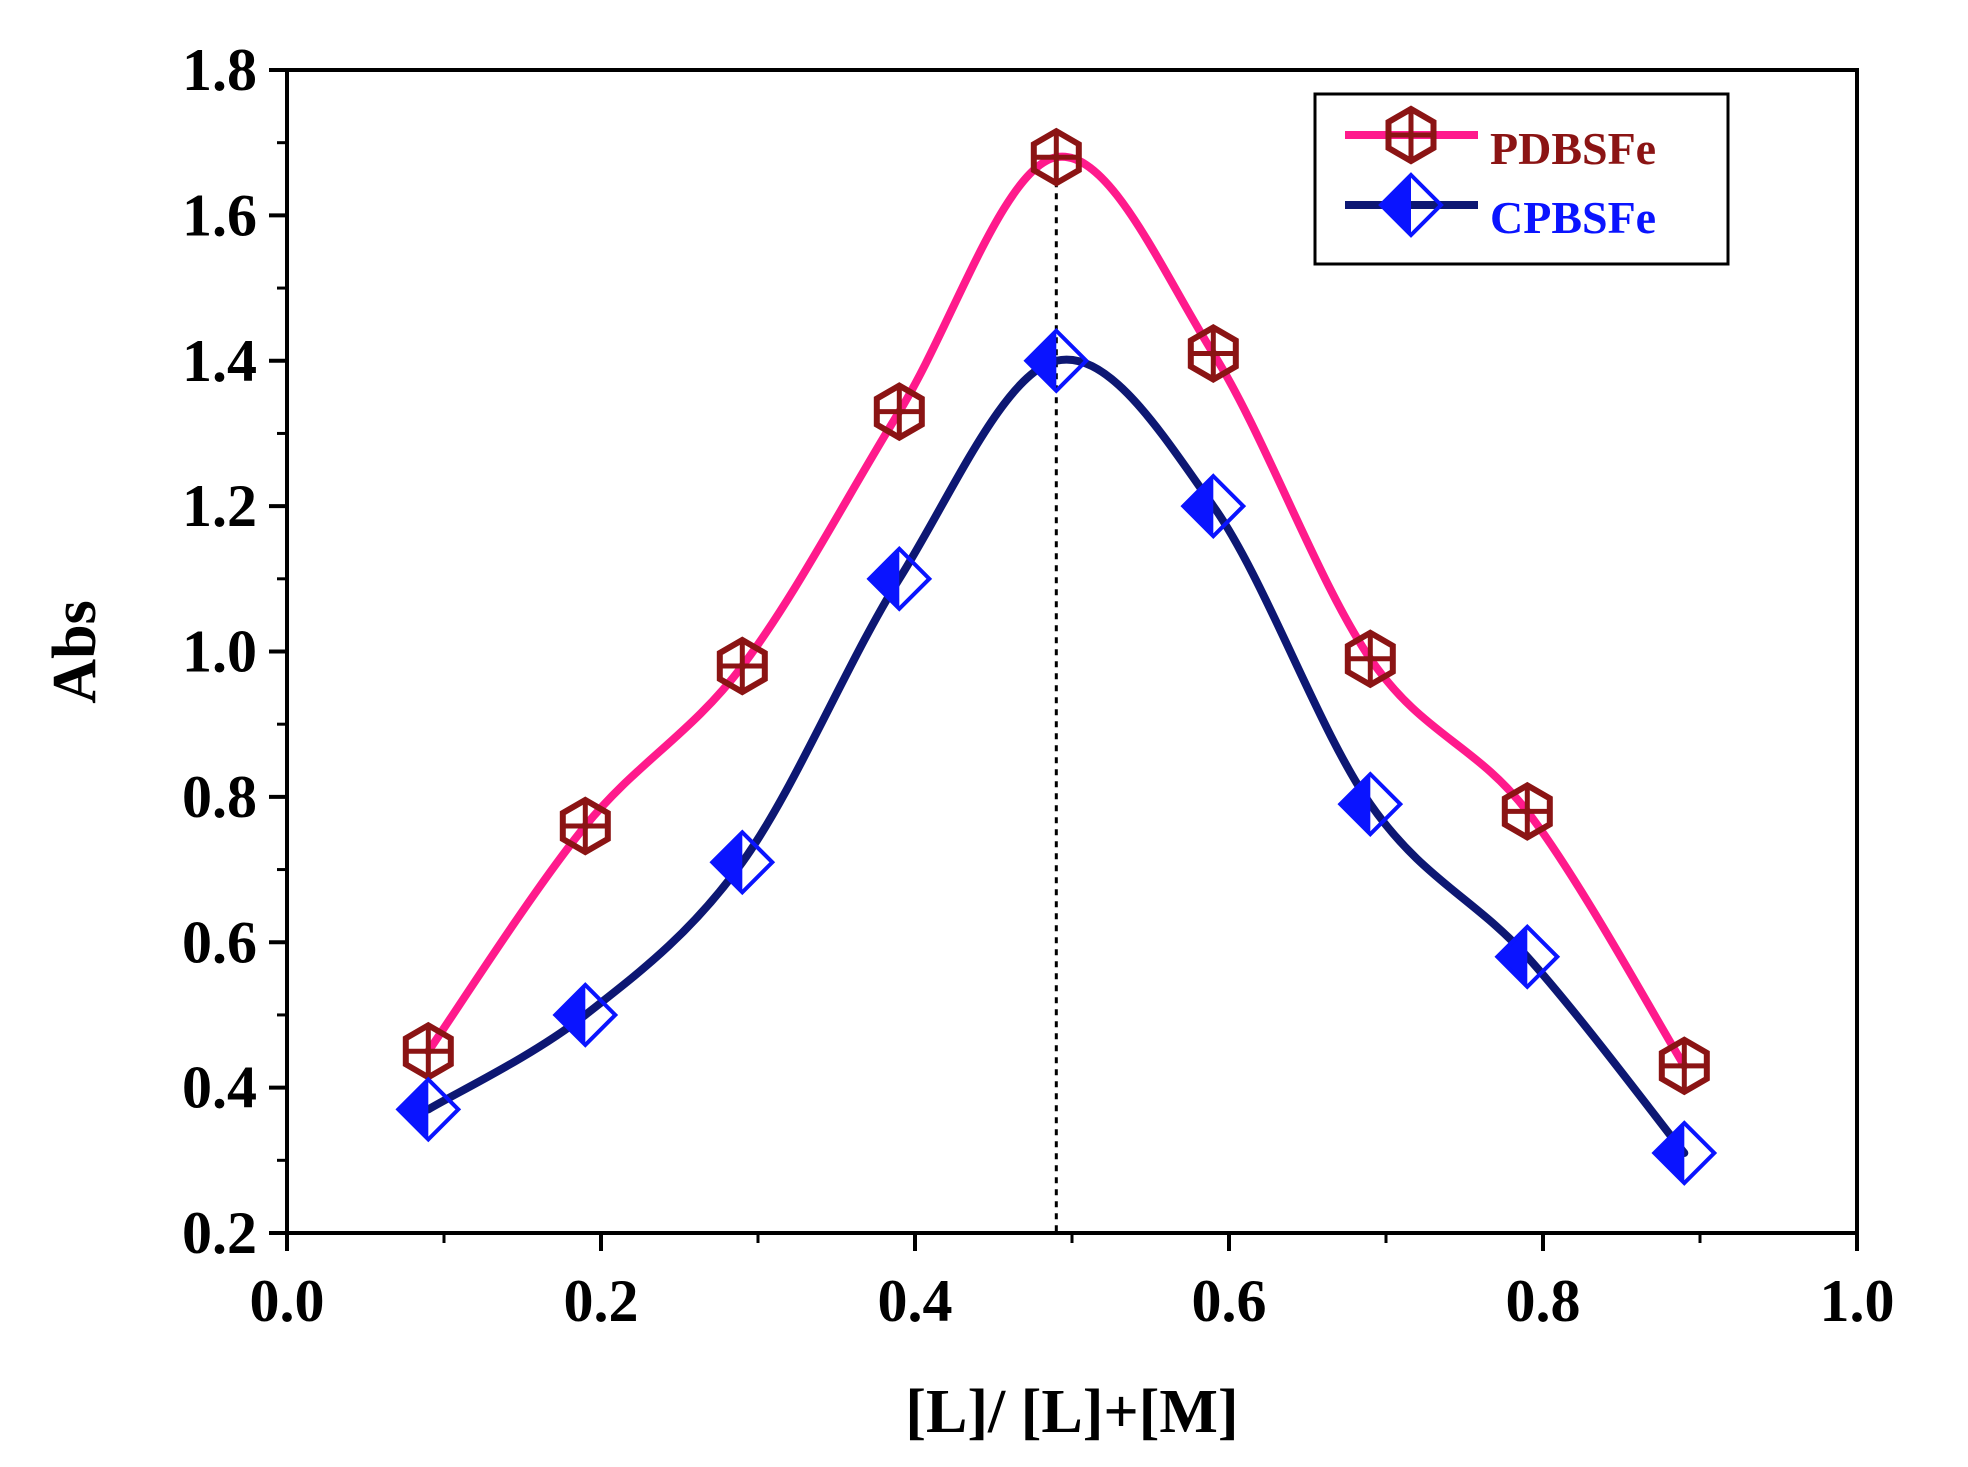 Image resolution: width=1968 pixels, height=1467 pixels. What do you see at coordinates (219, 1233) in the screenshot?
I see `y-tick-label: 0.2` at bounding box center [219, 1233].